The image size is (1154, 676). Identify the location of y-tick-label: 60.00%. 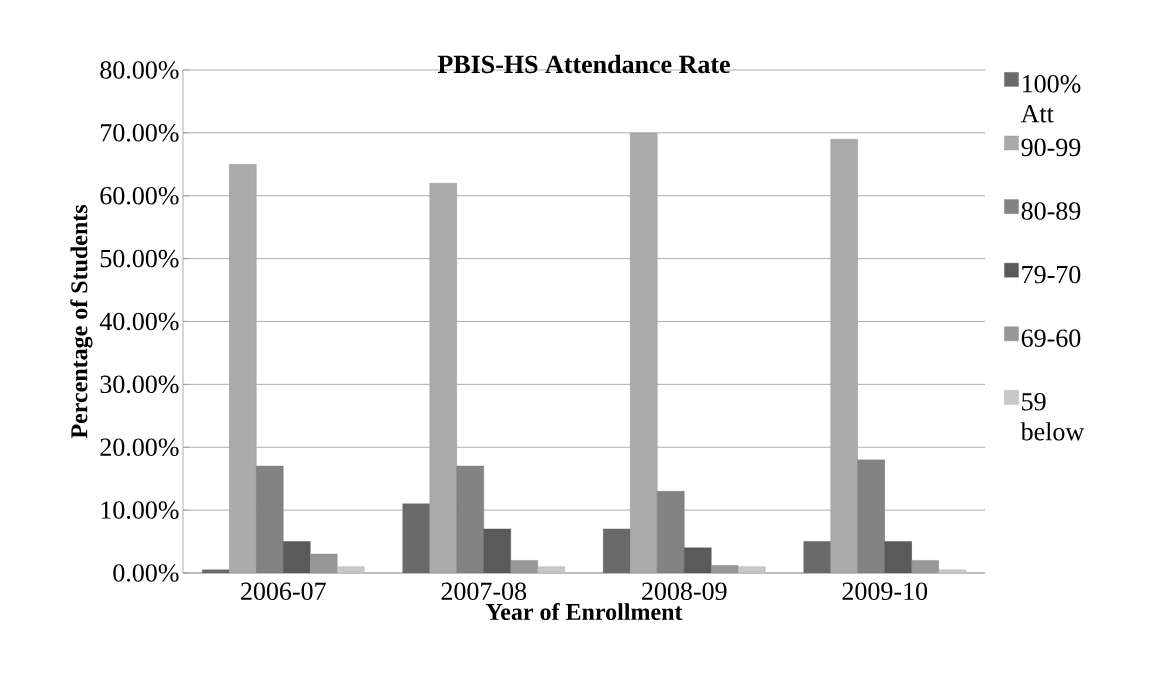
(139, 195).